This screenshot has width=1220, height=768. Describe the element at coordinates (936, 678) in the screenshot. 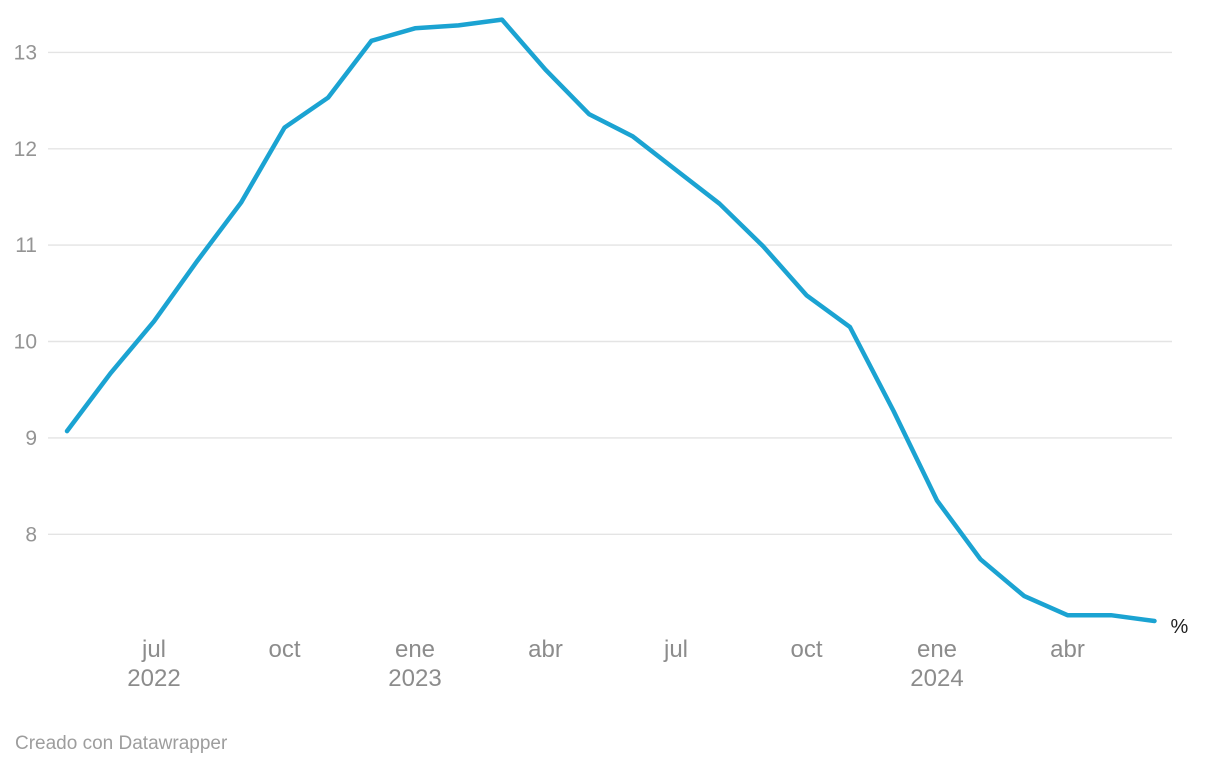

I see `x-axis-tick-year: 2024` at that location.